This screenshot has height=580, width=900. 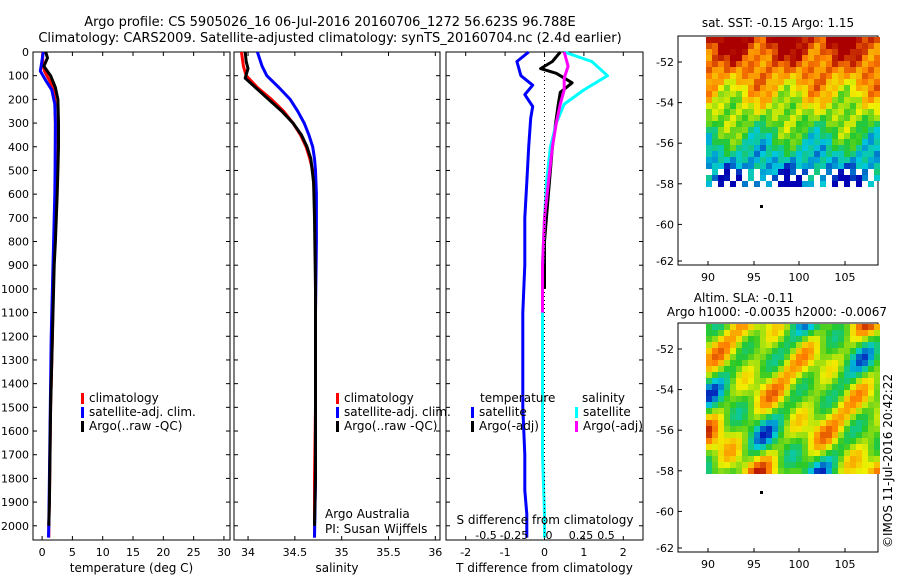 What do you see at coordinates (665, 62) in the screenshot?
I see `map-y-tick-label: -52` at bounding box center [665, 62].